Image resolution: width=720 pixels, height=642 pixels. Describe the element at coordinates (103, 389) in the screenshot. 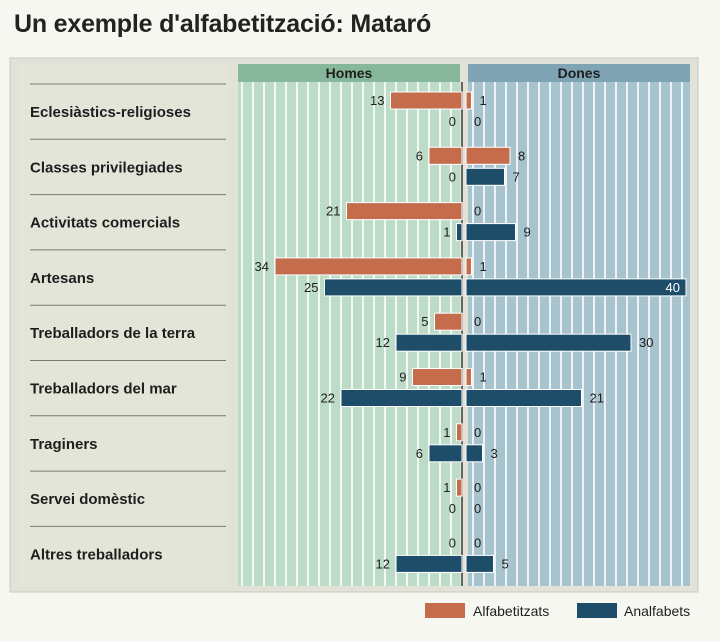

I see `category-label: Treballadors del mar` at that location.